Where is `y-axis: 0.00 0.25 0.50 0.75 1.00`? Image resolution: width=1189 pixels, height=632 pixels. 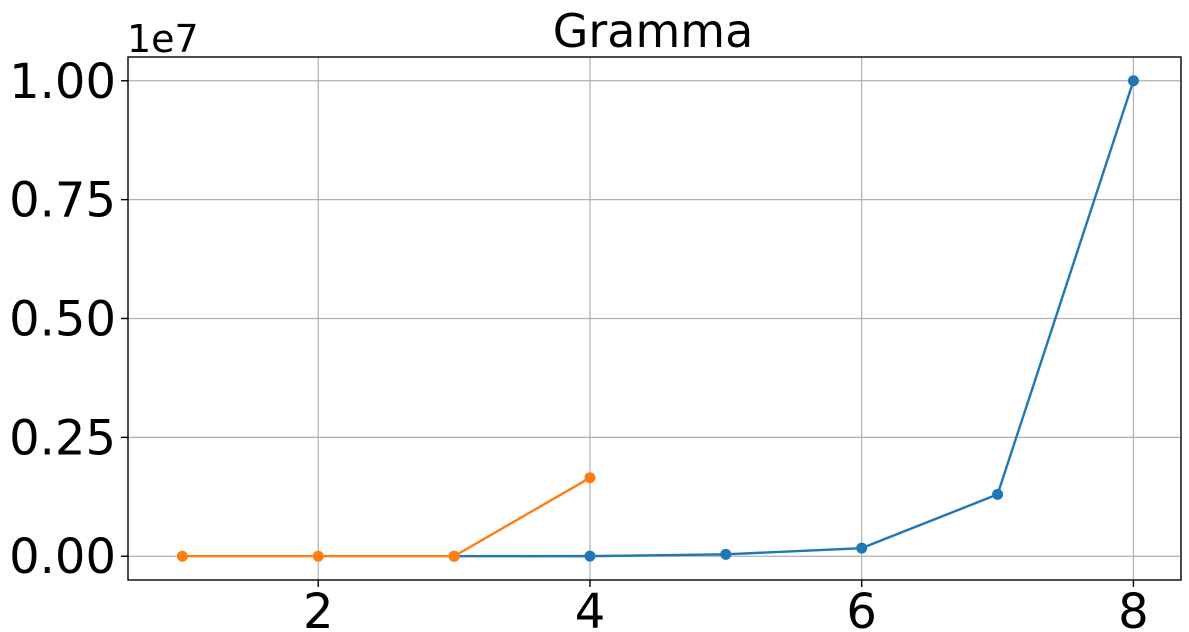
y-axis: 0.00 0.25 0.50 0.75 1.00 is located at coordinates (68, 319).